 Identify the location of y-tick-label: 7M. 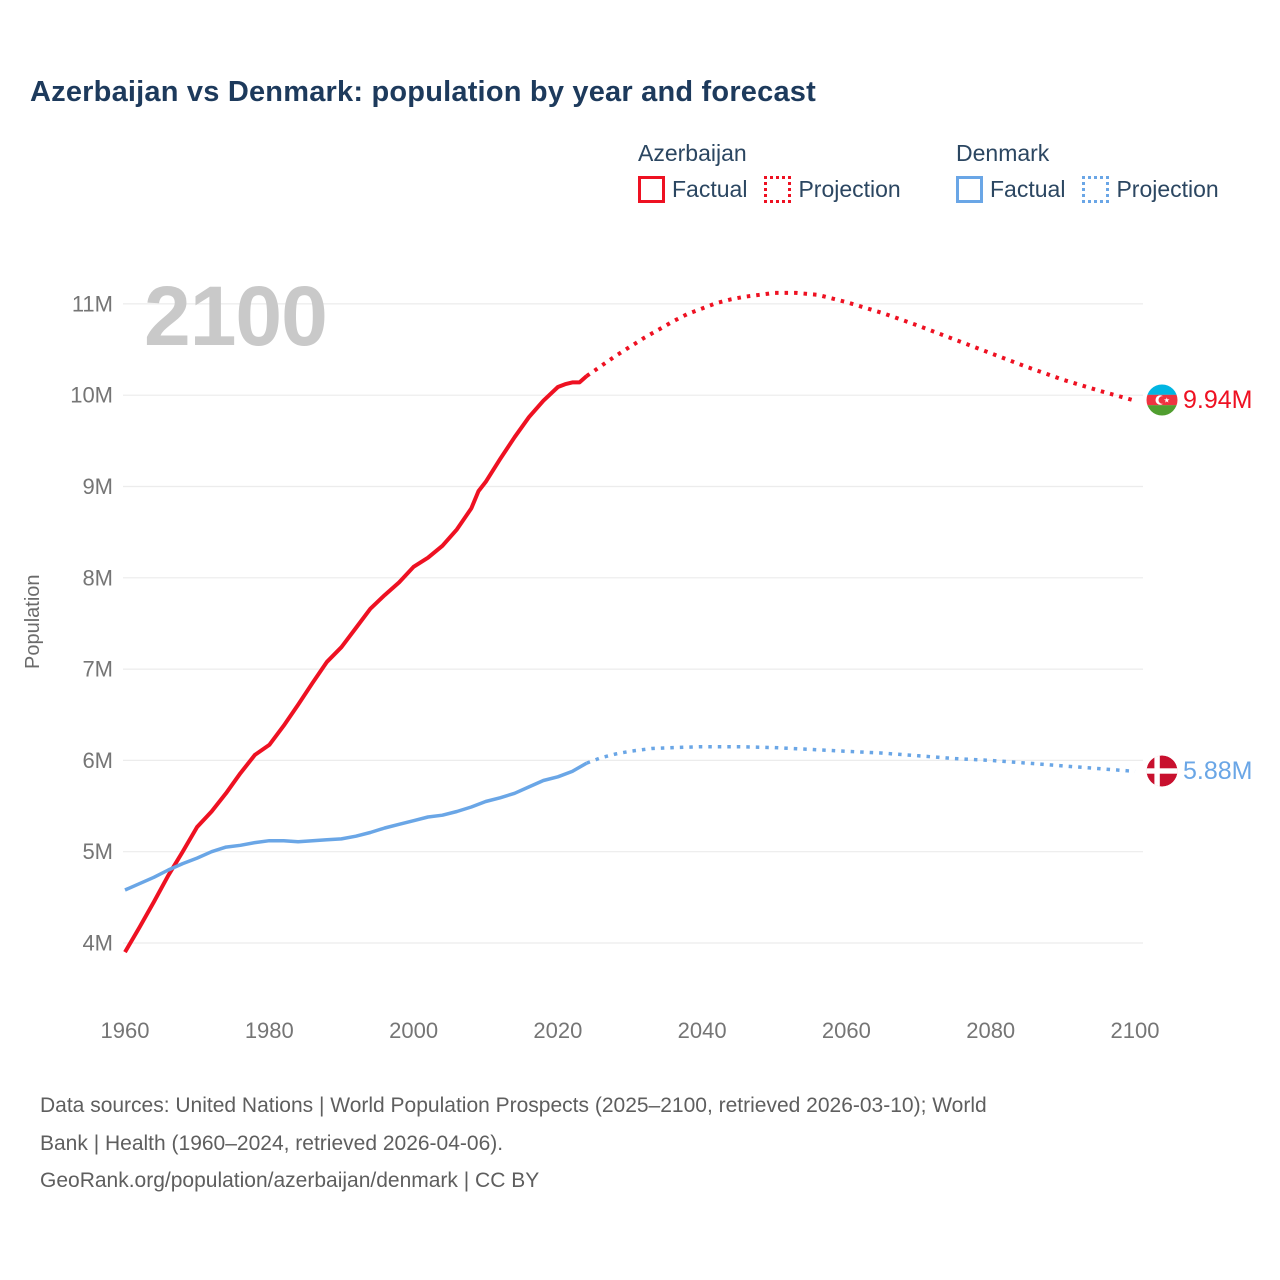
(97, 669).